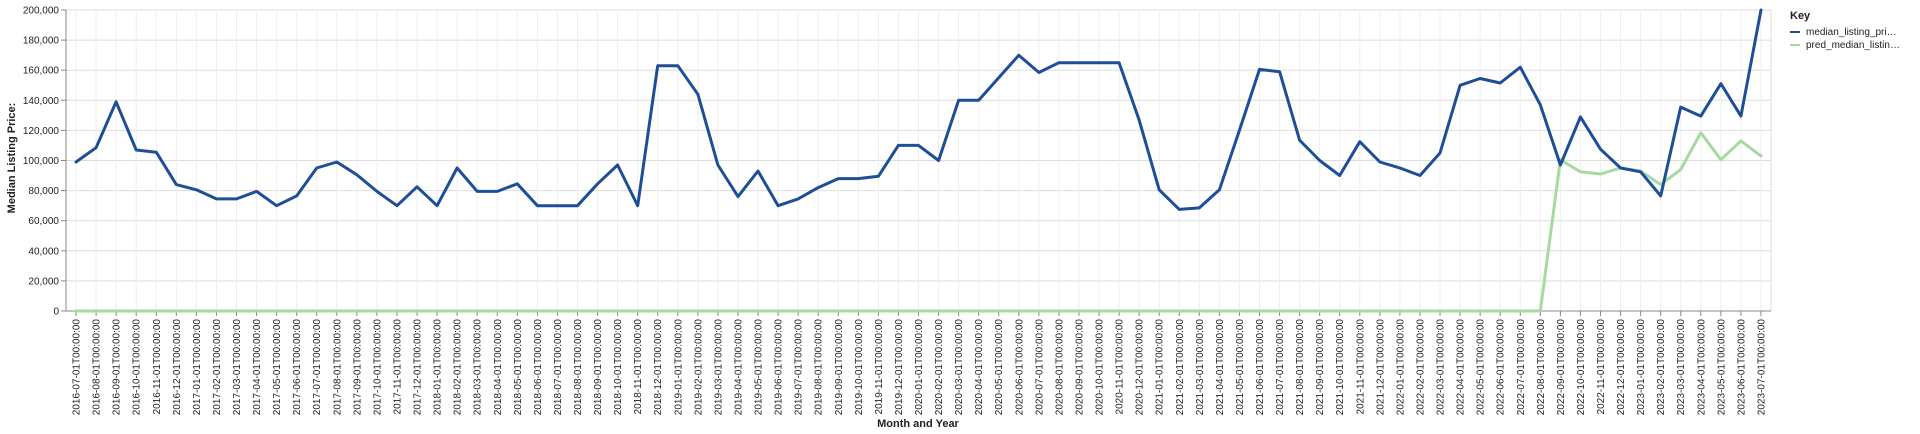  What do you see at coordinates (1581, 367) in the screenshot?
I see `x-tick-label: 2022-10-01T00:00:00` at bounding box center [1581, 367].